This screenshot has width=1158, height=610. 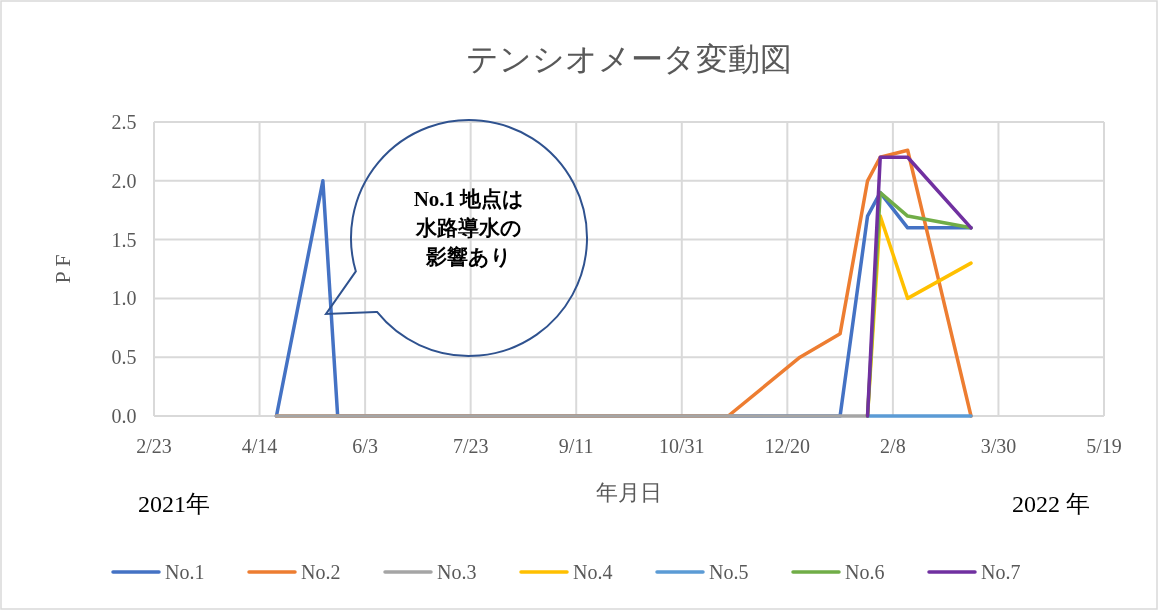 I want to click on legend-label: No.6, so click(x=865, y=572).